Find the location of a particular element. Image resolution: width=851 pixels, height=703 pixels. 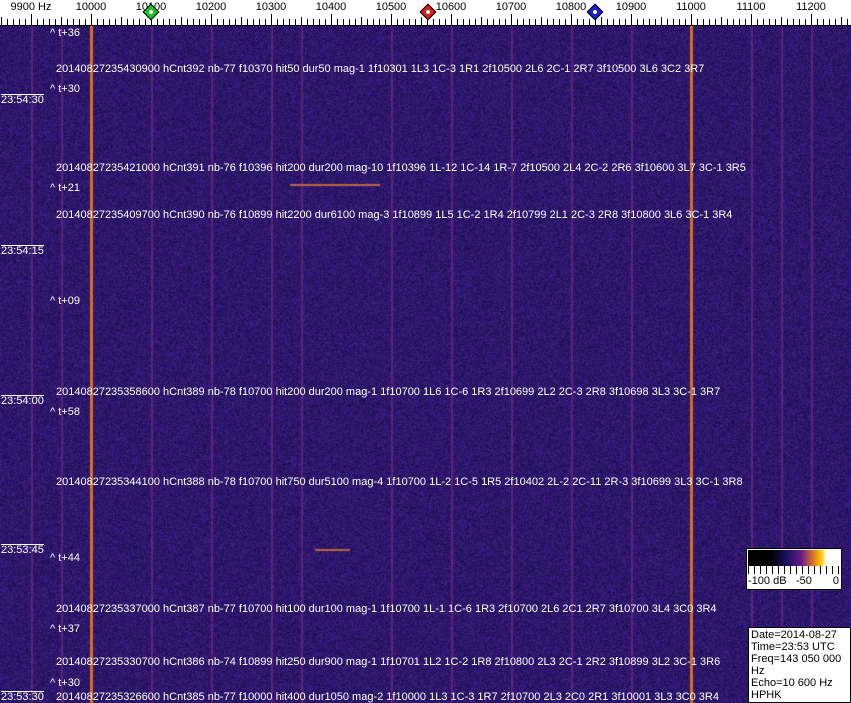

color-scale-legend: -100 dB -50 0 is located at coordinates (794, 569).